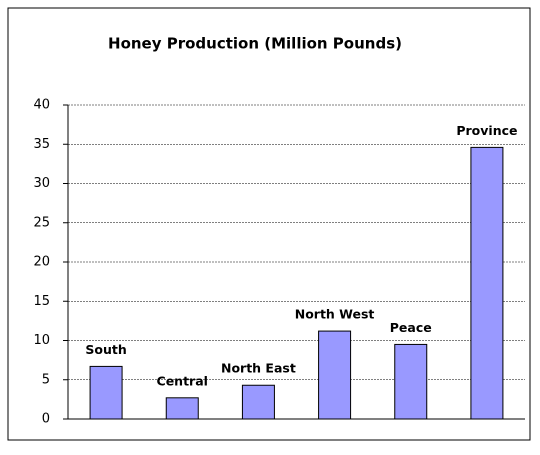  I want to click on chart-title: Honey Production (Million Pounds), so click(255, 44).